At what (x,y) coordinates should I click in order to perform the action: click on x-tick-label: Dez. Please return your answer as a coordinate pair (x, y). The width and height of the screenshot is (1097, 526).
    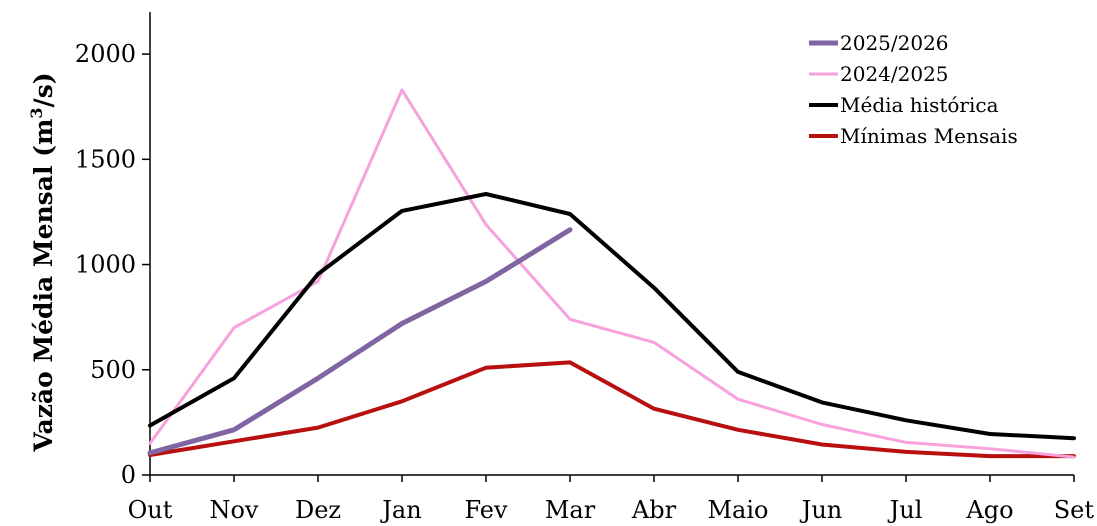
    Looking at the image, I should click on (318, 510).